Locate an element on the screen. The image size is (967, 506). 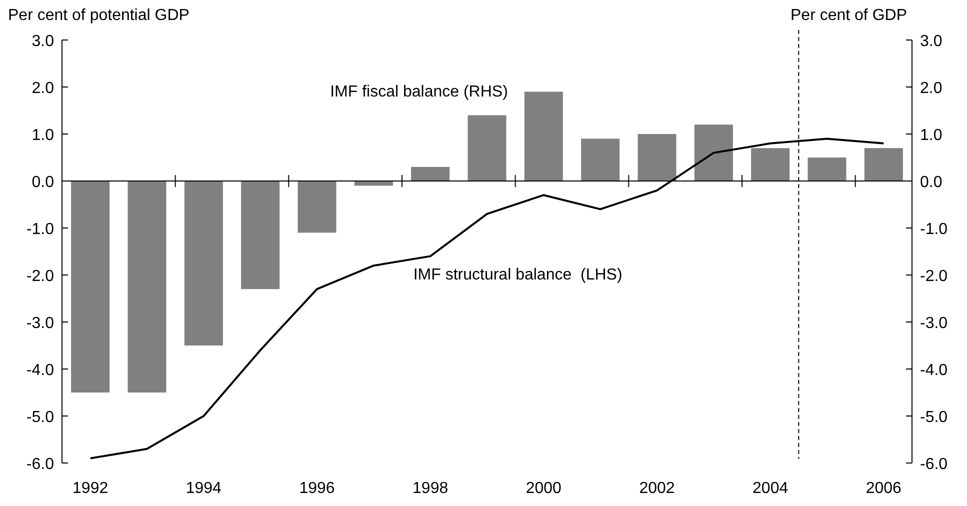
x-tick-label: 2002 is located at coordinates (657, 488).